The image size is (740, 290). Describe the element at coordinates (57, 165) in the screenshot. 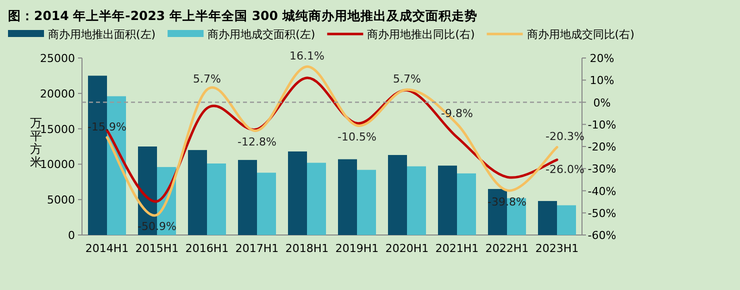

I see `y-tick-label: 10000` at that location.